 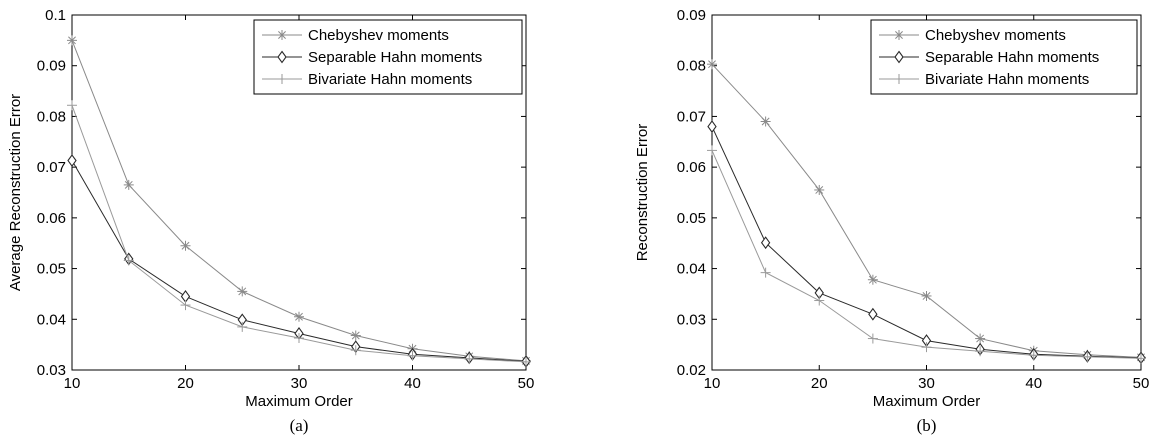 I want to click on y-axis-label: Average Reconstruction Error, so click(x=15, y=192).